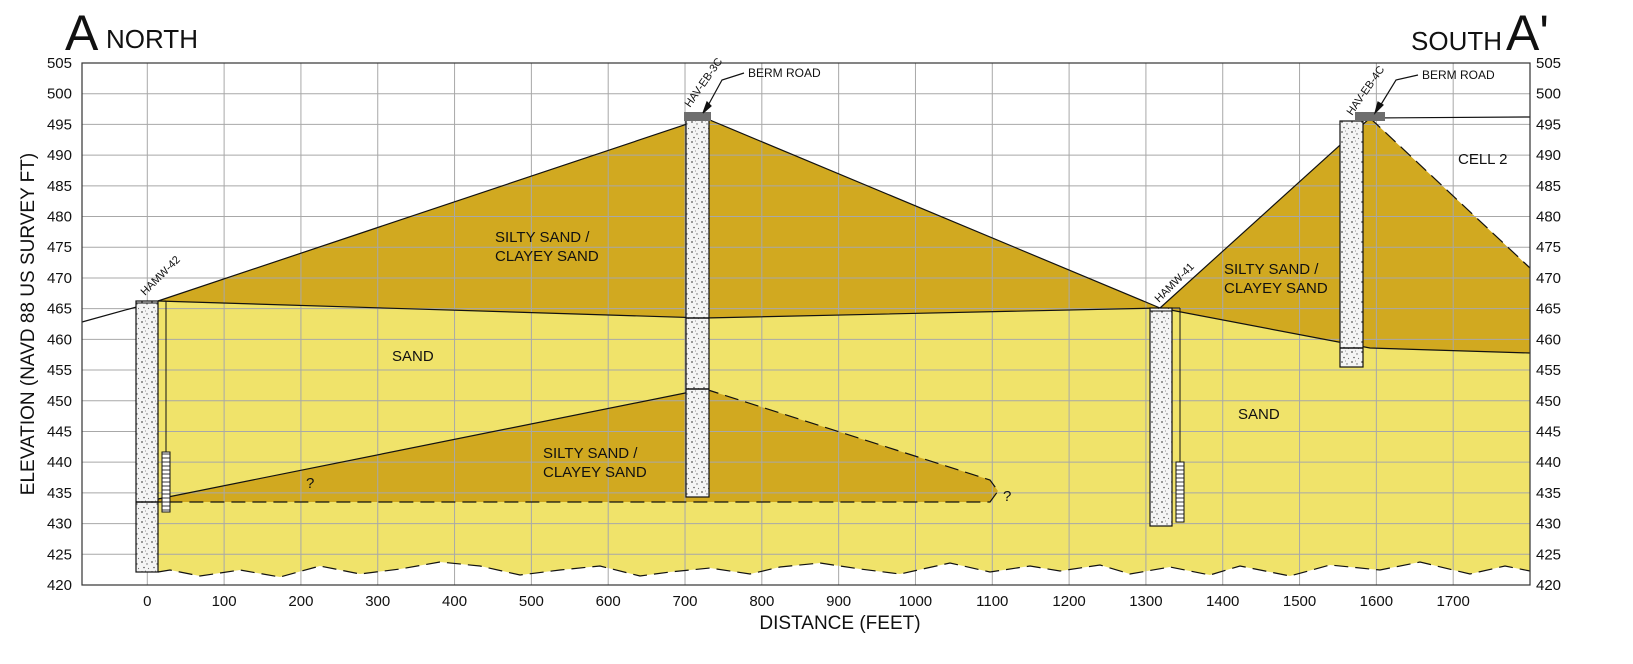 The image size is (1633, 664). What do you see at coordinates (59, 401) in the screenshot?
I see `y-tick-label-left: 450` at bounding box center [59, 401].